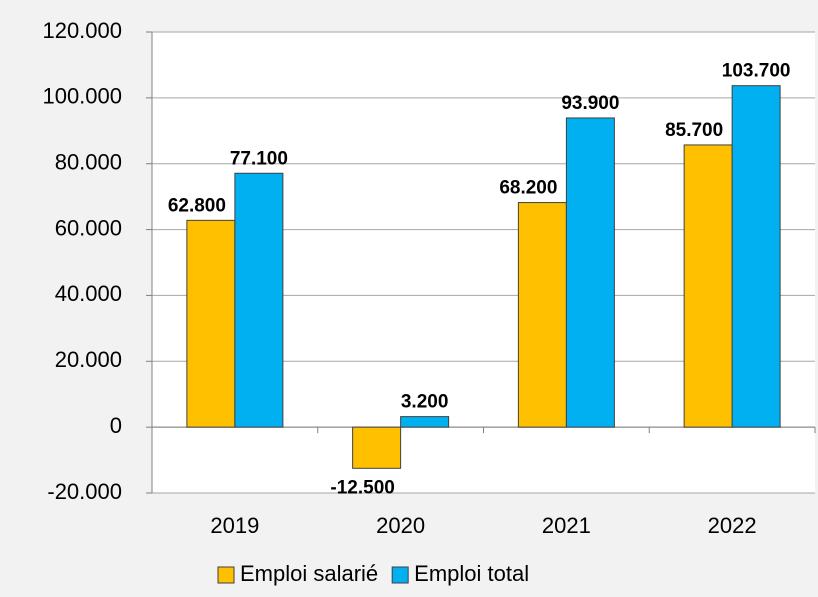 Image resolution: width=818 pixels, height=597 pixels. What do you see at coordinates (88, 162) in the screenshot?
I see `y-tick-label: 80.000` at bounding box center [88, 162].